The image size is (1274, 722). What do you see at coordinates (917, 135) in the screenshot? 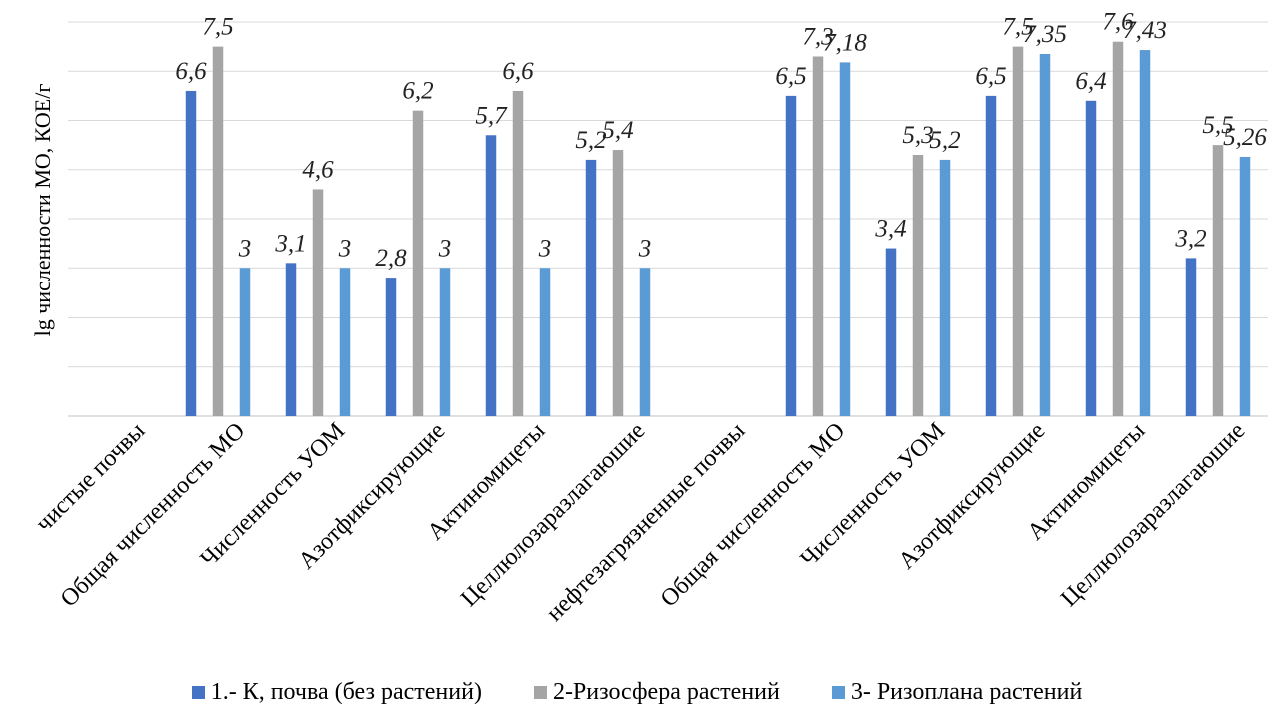
I see `data-label: 5,3` at bounding box center [917, 135].